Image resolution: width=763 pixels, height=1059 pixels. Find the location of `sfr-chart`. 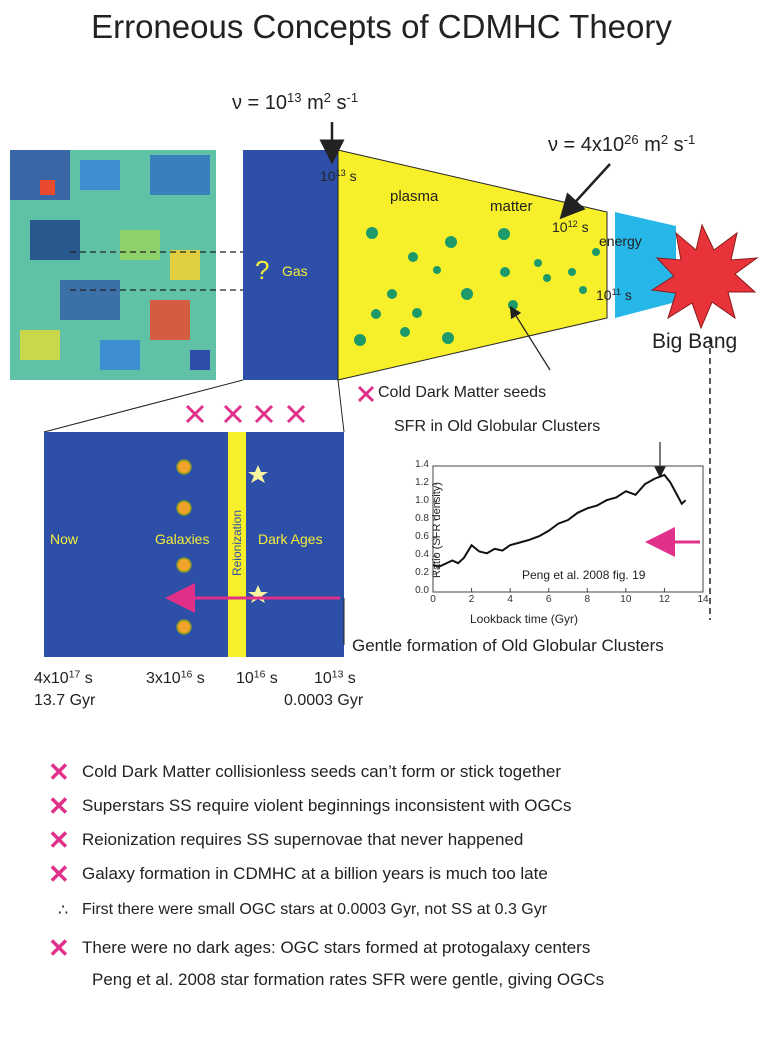

sfr-chart is located at coordinates (568, 529).